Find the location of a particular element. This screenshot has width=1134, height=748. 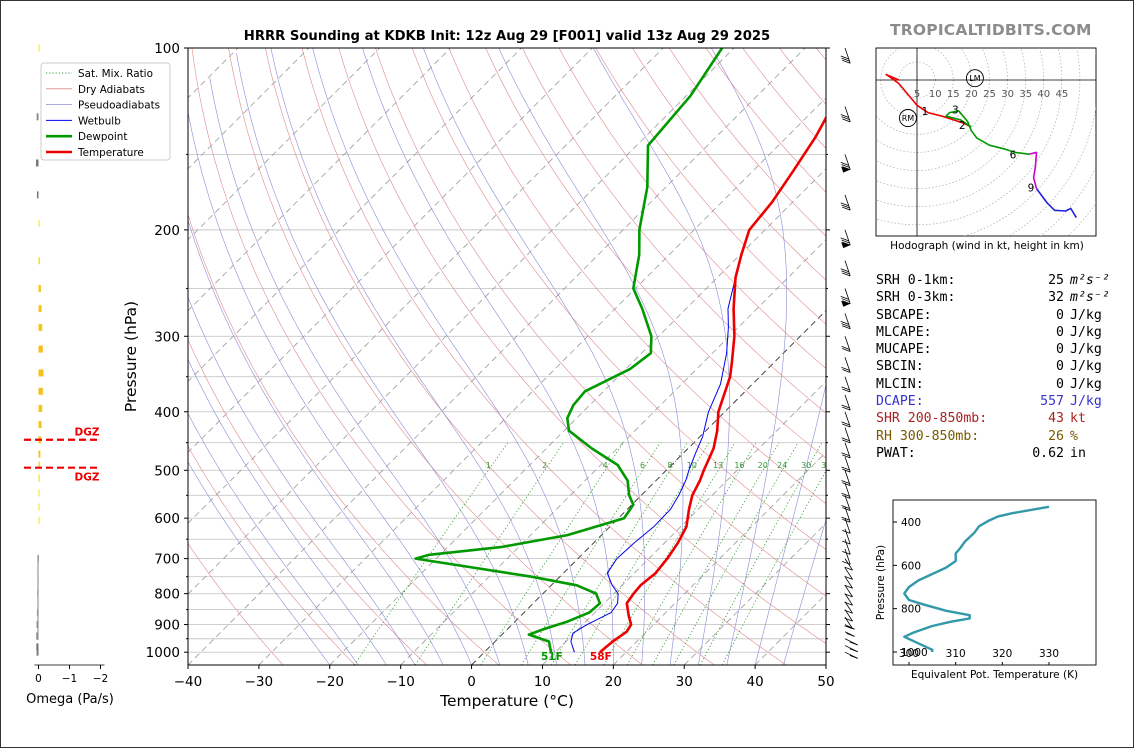

hodograph-height-label: 3 is located at coordinates (955, 111).